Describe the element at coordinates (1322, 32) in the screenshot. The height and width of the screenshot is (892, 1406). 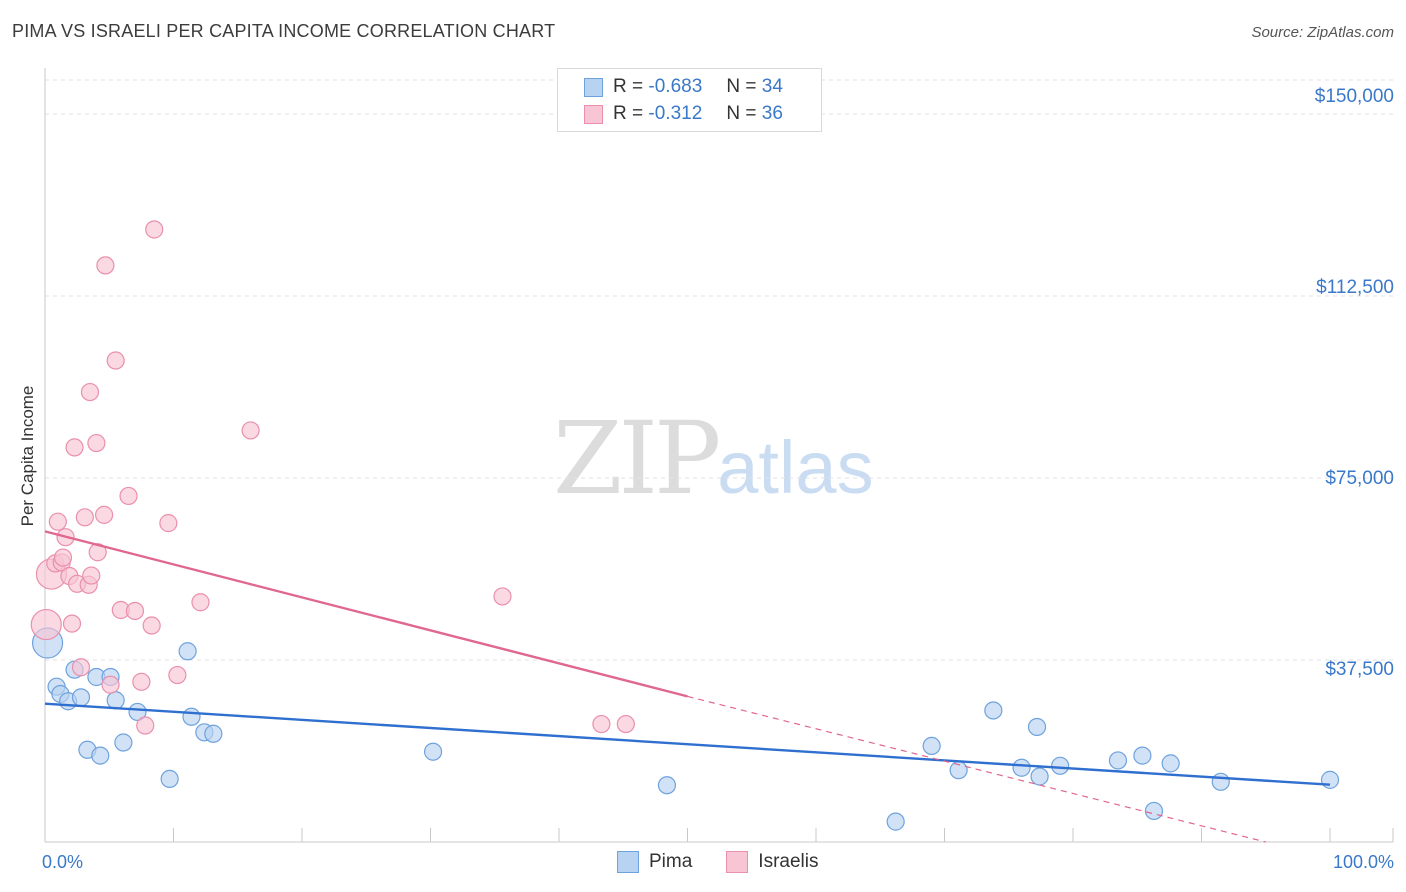
I see `source-label: Source: ZipAtlas.com` at that location.